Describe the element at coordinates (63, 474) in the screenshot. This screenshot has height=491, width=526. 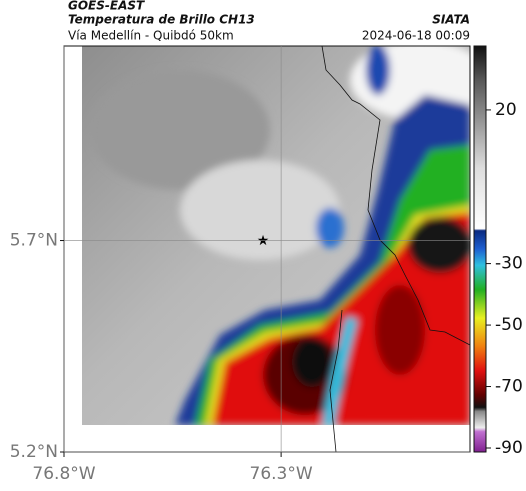
I see `x-tick-label: 76.8°W` at that location.